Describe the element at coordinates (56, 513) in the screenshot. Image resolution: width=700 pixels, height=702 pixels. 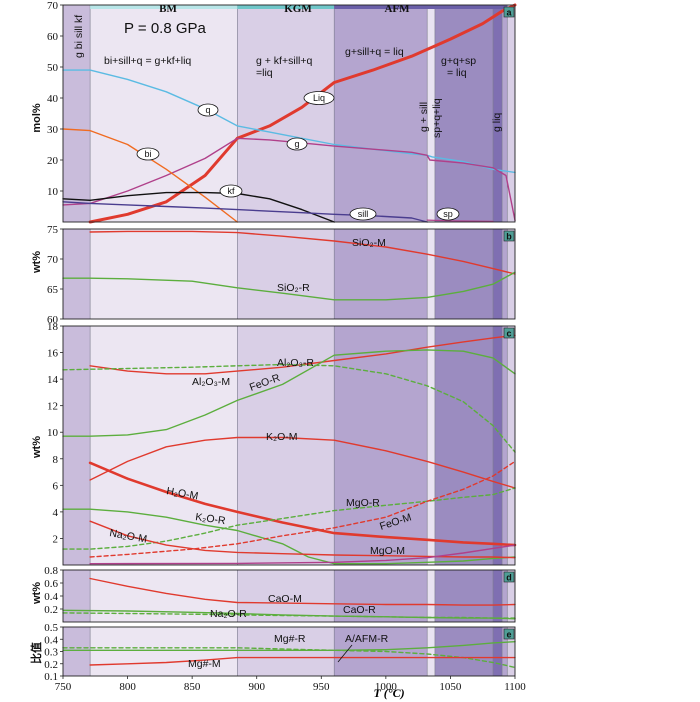
I see `ytick-label-c: 4` at that location.